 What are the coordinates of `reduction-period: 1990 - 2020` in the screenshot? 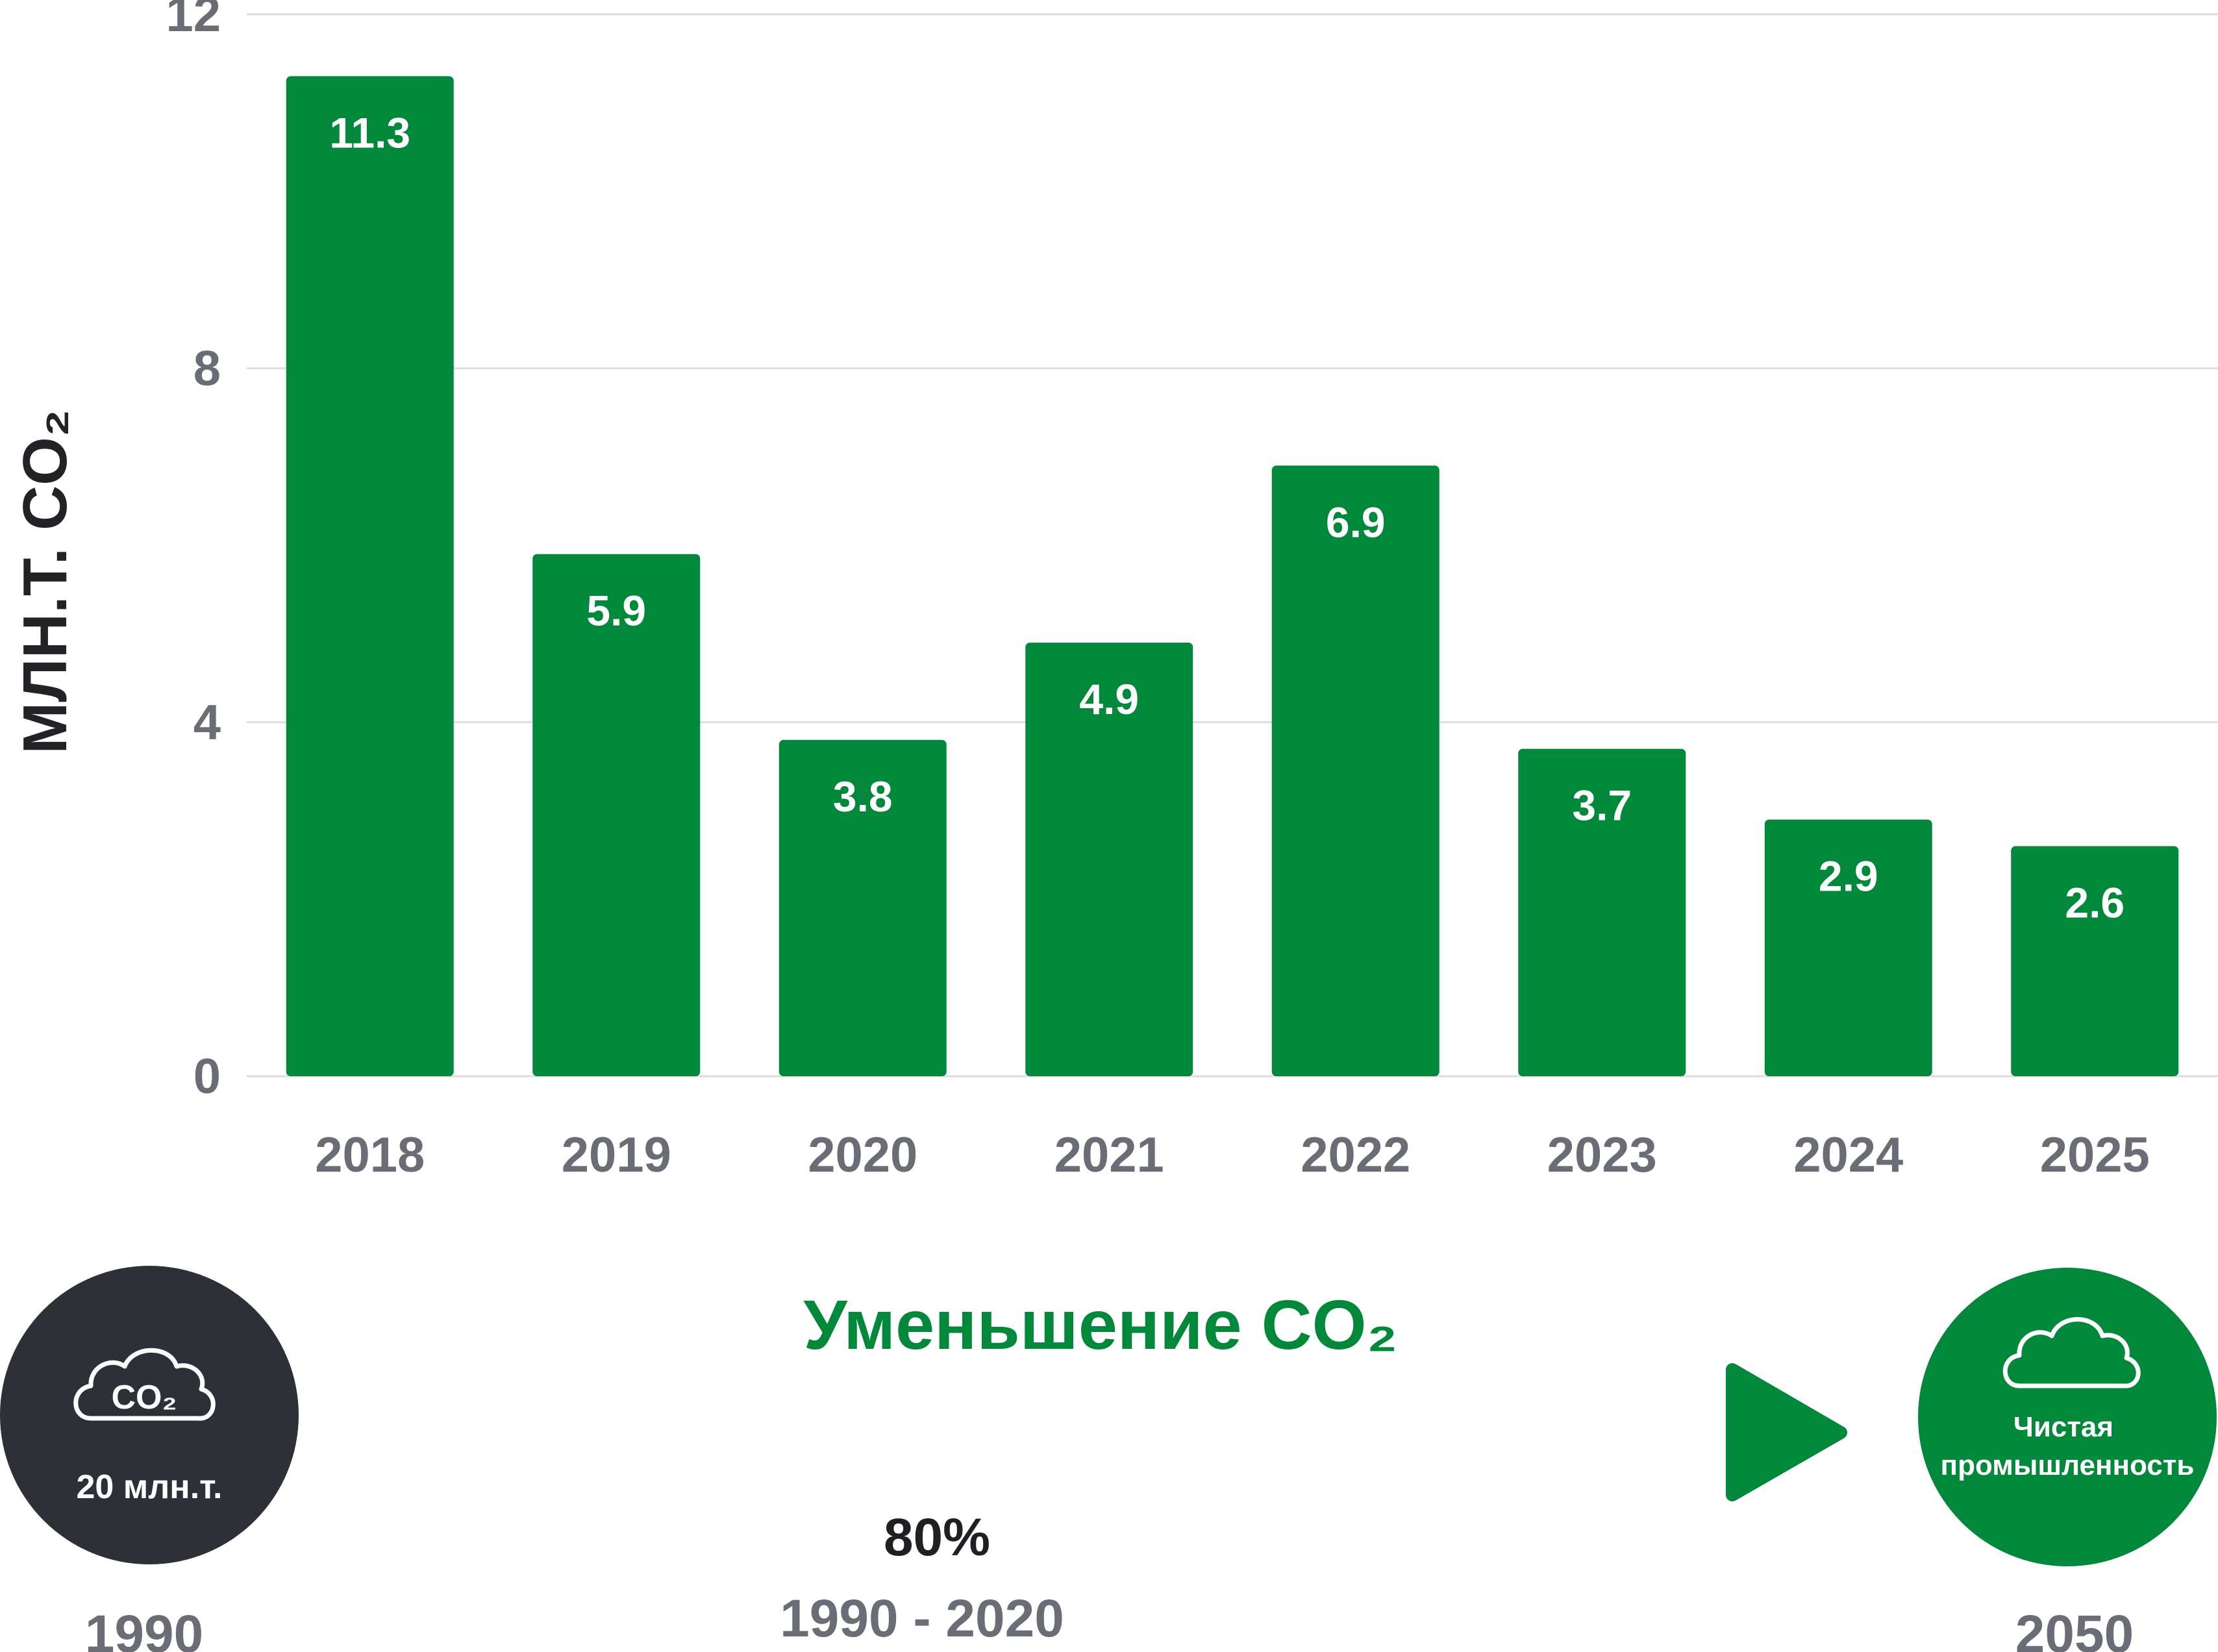 It's located at (922, 1619).